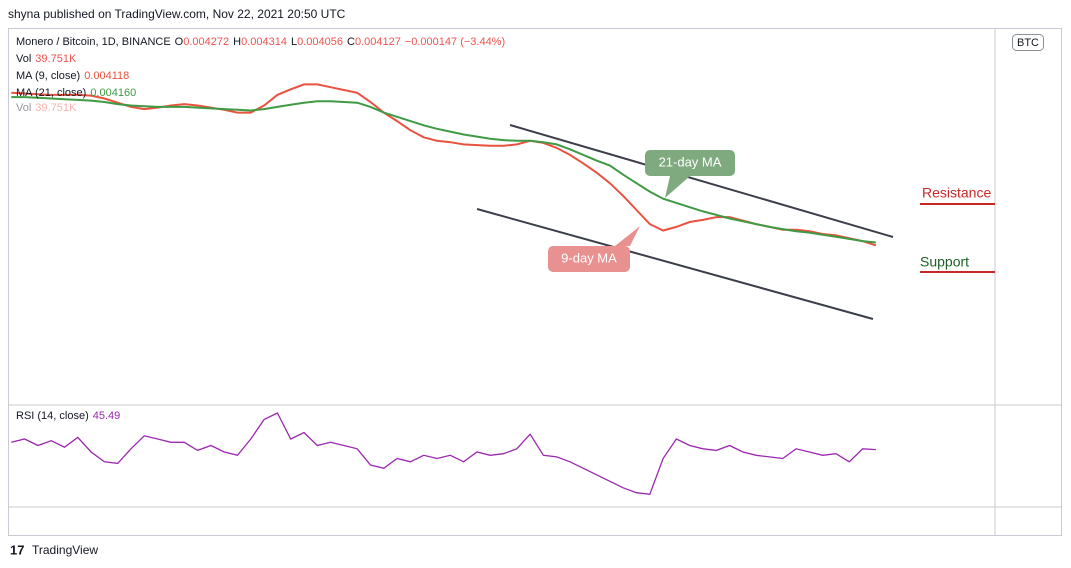 This screenshot has height=568, width=1071. I want to click on annotations: 21-day MA 9-day MA Resistance Support, so click(769, 211).